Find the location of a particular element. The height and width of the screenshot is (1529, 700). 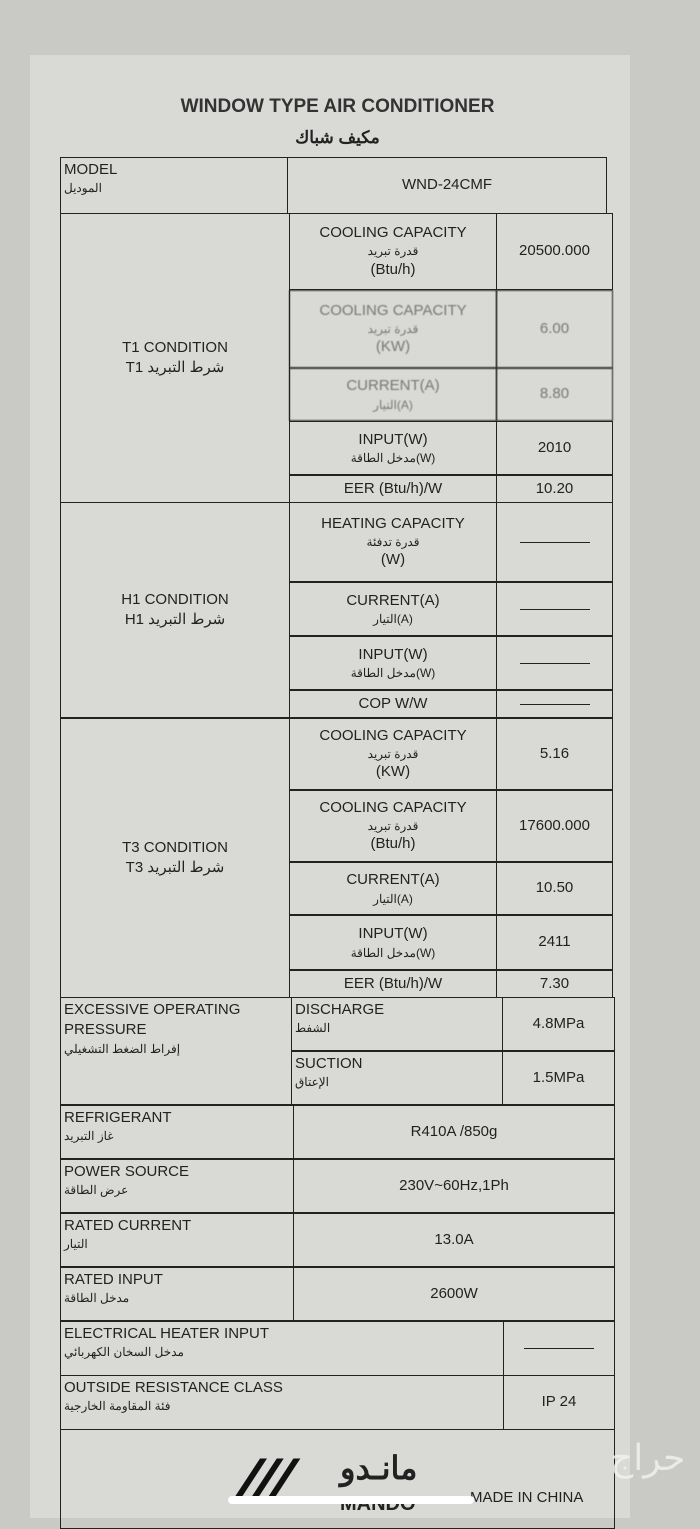

h1-row-label-text: HEATING CAPACITY is located at coordinates (393, 523).